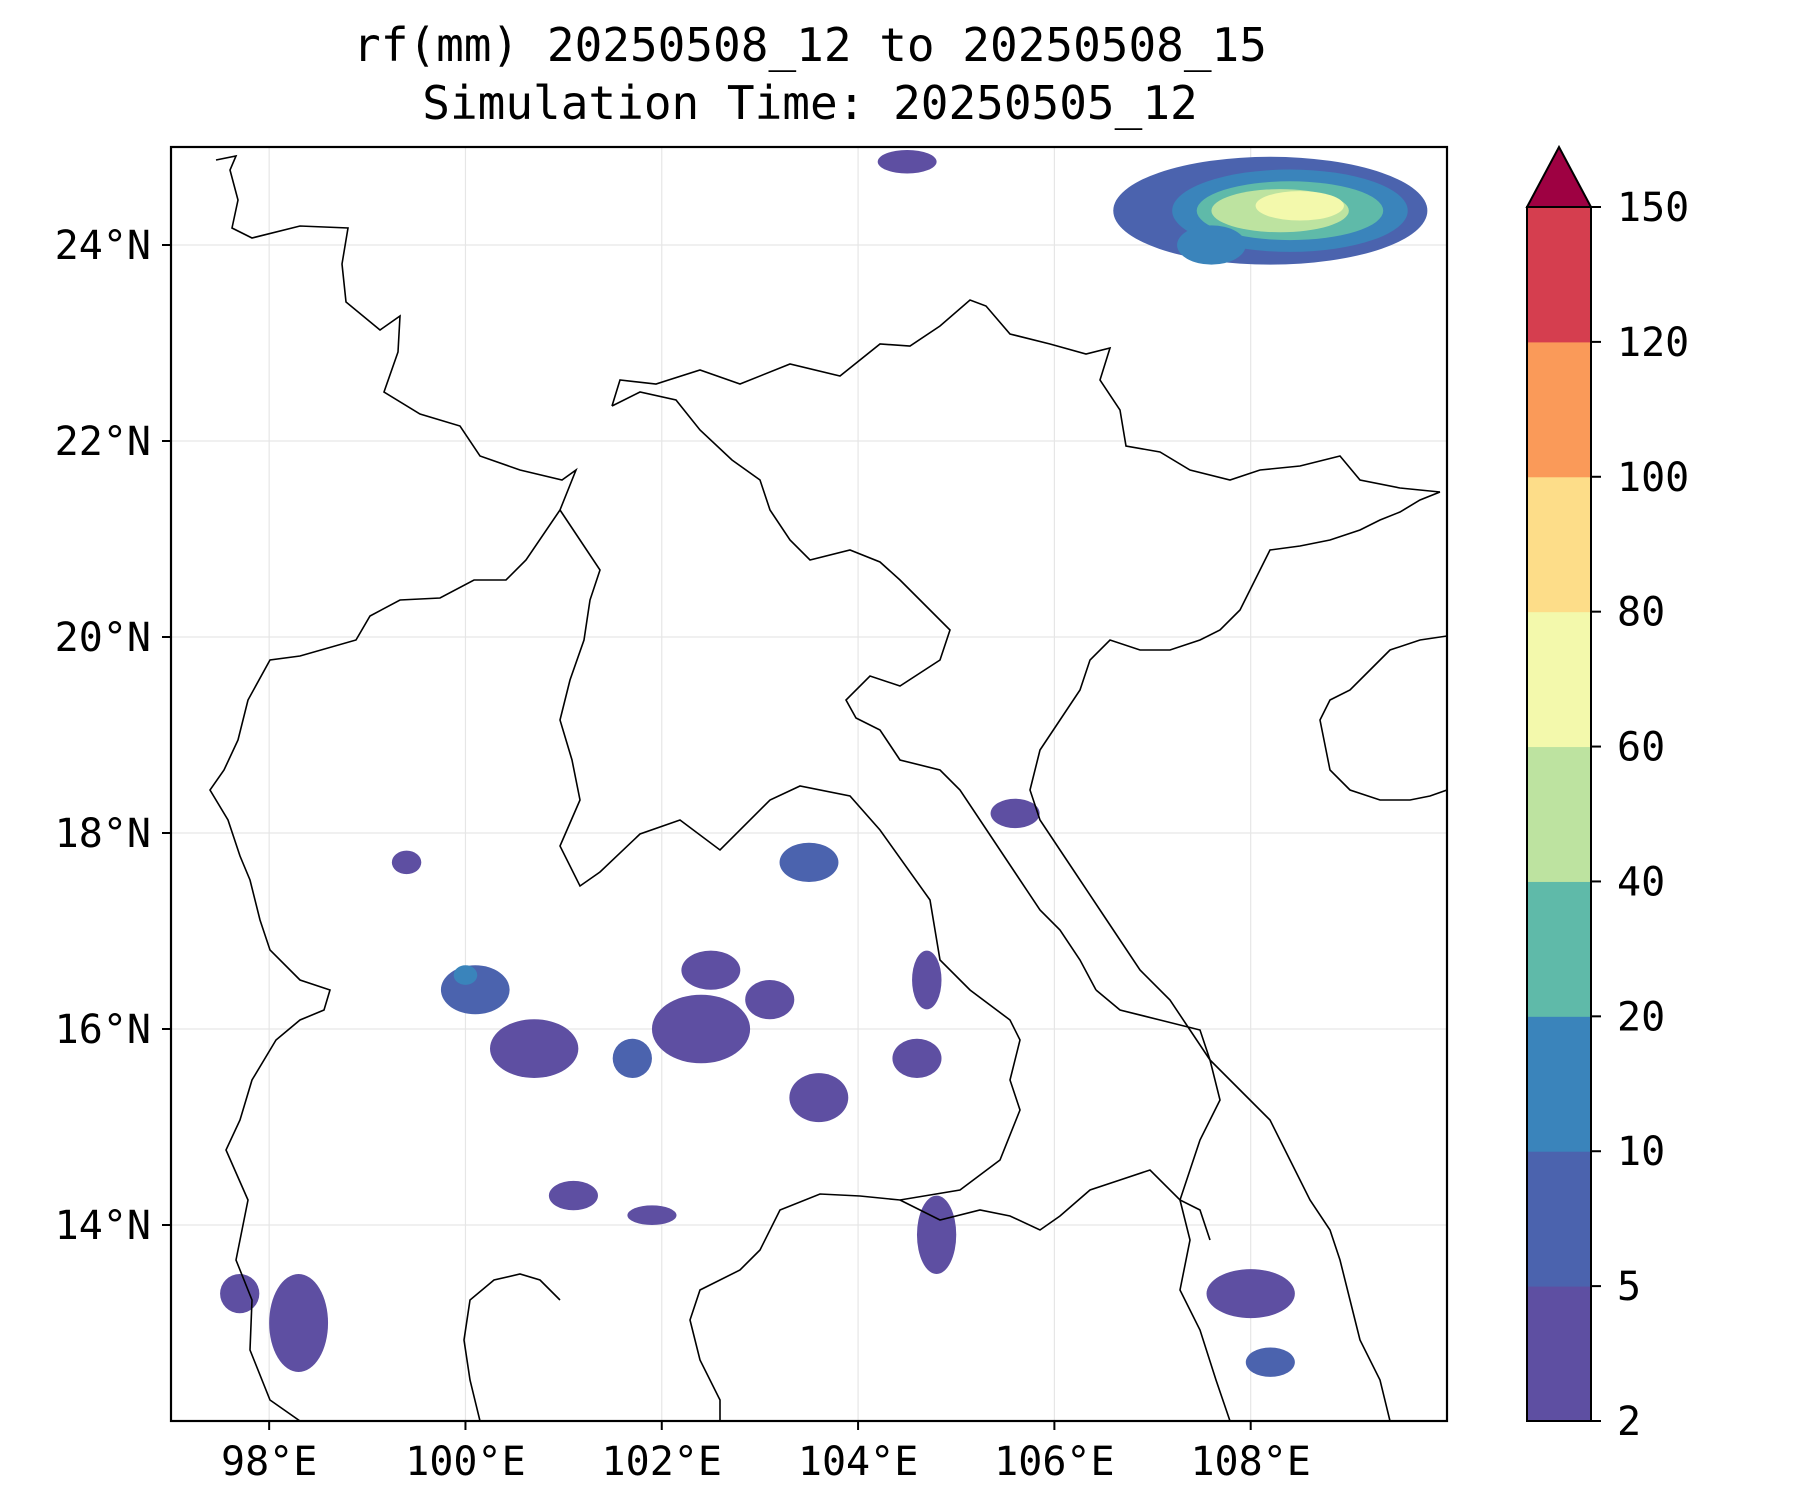 This screenshot has width=1800, height=1500. I want to click on lat-tick-label: 16°N, so click(103, 1030).